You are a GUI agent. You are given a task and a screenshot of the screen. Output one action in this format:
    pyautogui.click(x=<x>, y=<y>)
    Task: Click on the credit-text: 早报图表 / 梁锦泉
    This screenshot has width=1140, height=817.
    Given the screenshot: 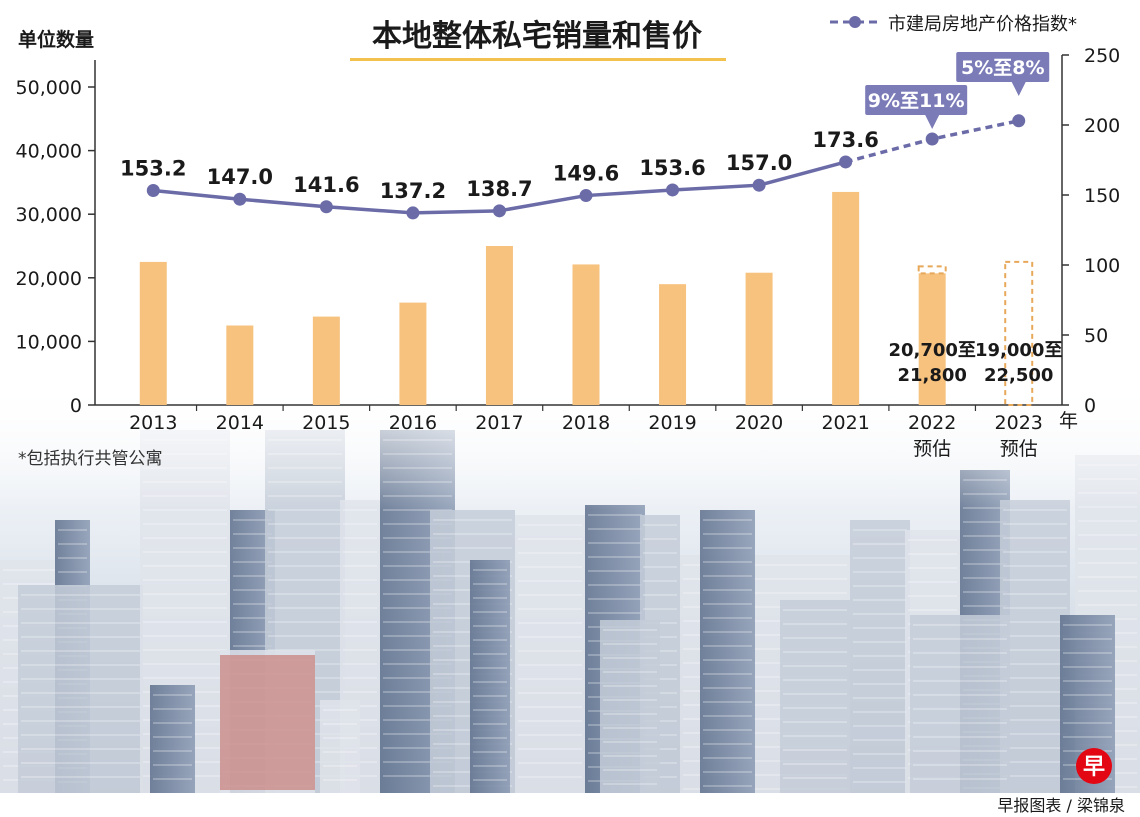 What is the action you would take?
    pyautogui.click(x=1061, y=805)
    